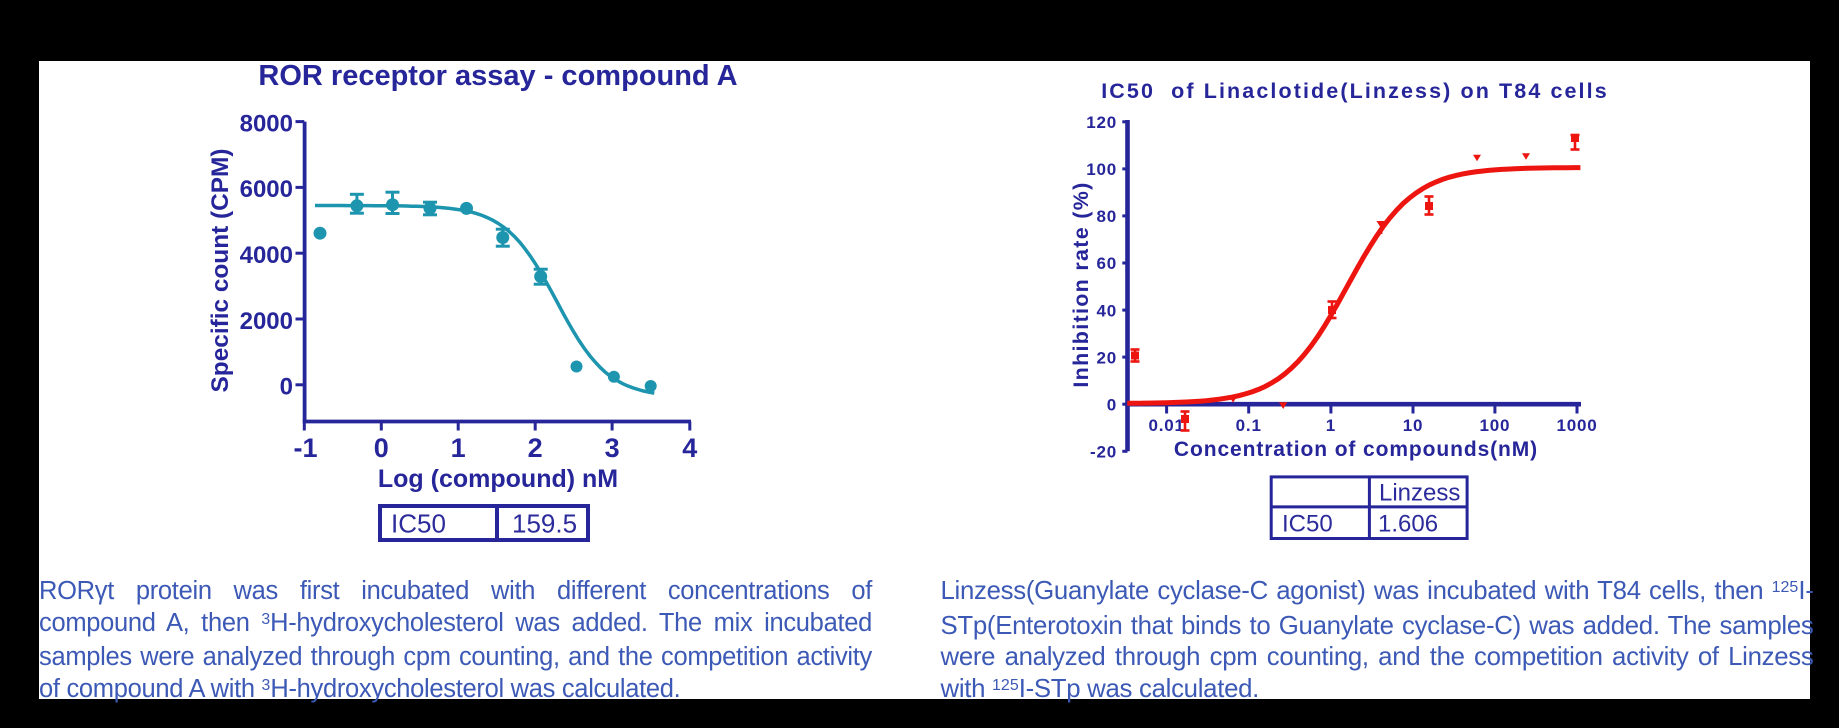  I want to click on svg-text: Inhibition rate (%), so click(1081, 284).